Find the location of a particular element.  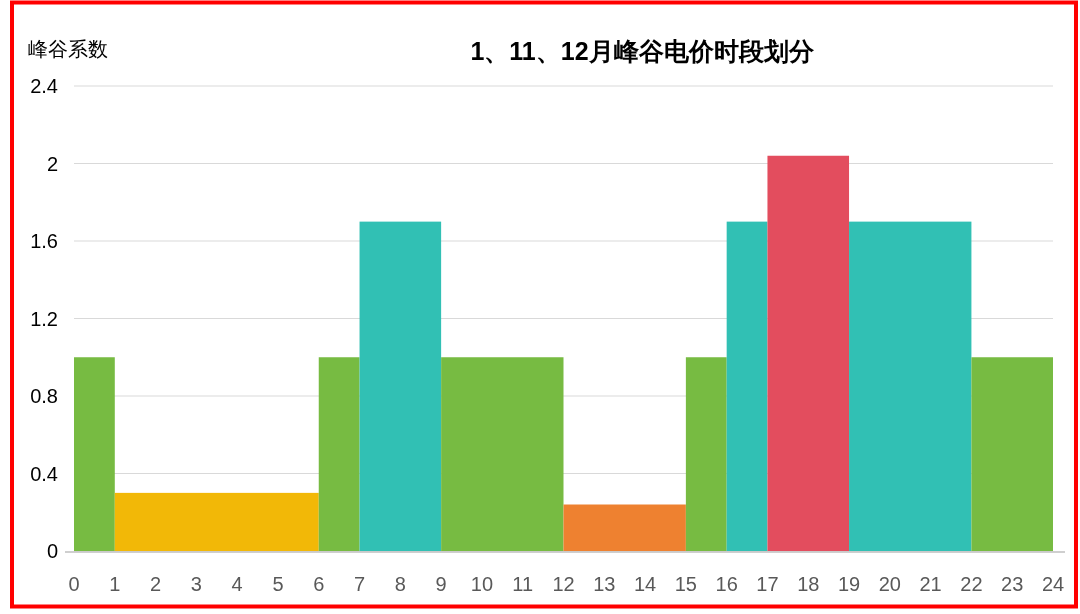

x-tick-label: 5 is located at coordinates (278, 584).